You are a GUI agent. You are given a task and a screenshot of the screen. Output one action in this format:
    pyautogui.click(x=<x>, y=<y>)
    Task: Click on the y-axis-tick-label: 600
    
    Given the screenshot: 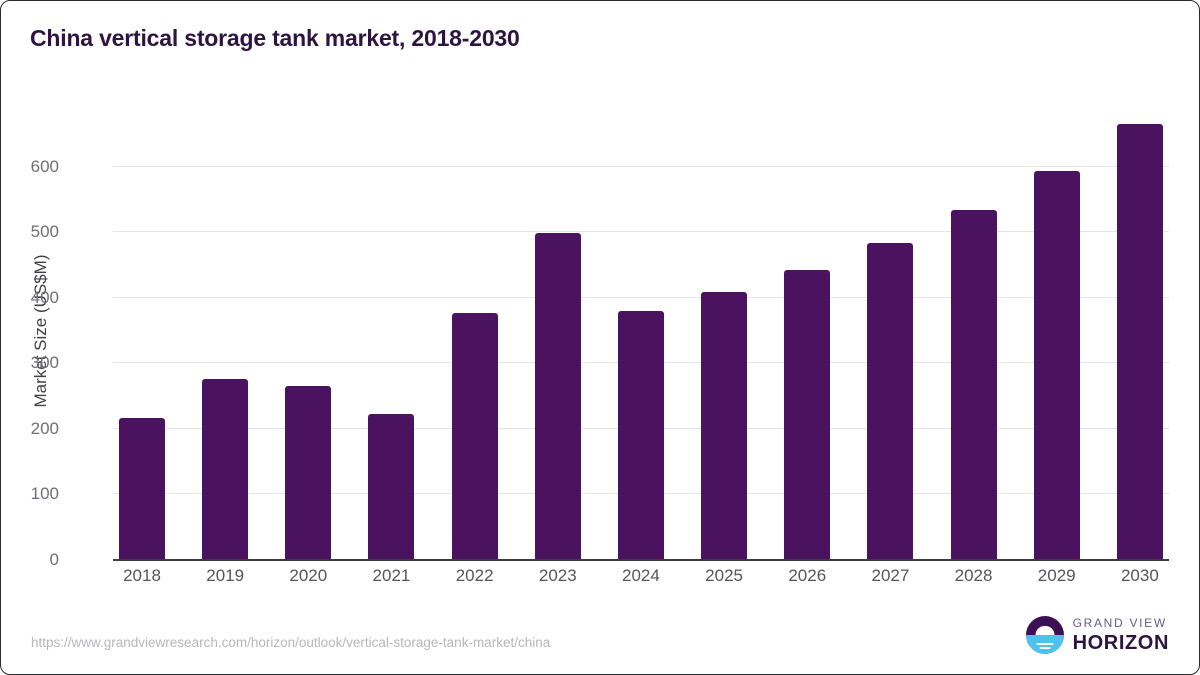 What is the action you would take?
    pyautogui.click(x=44, y=166)
    